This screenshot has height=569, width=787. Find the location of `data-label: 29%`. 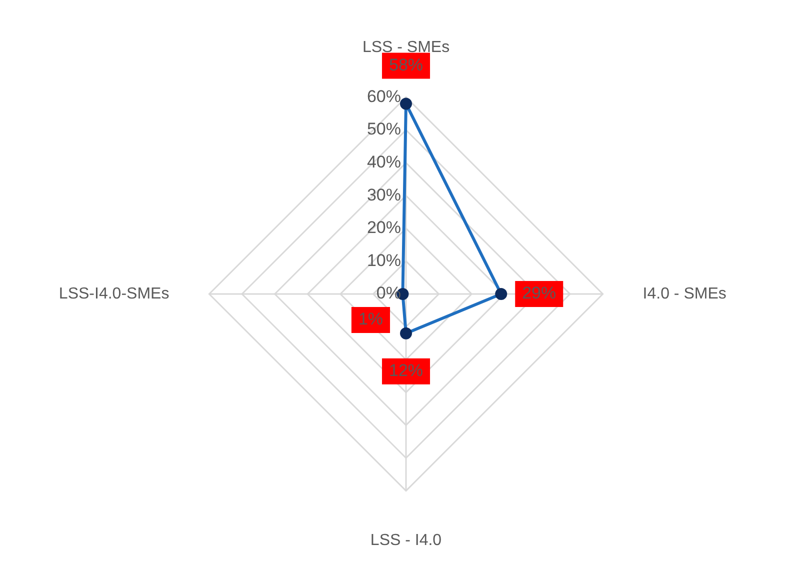

data-label: 29% is located at coordinates (539, 293).